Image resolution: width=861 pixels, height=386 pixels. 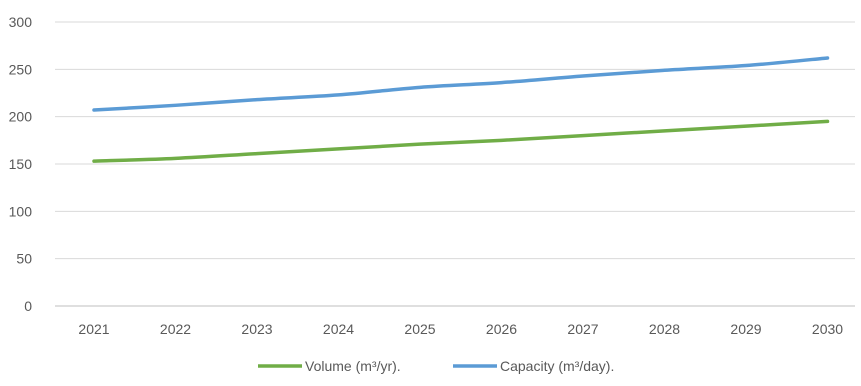 What do you see at coordinates (21, 22) in the screenshot?
I see `y-tick-label: 300` at bounding box center [21, 22].